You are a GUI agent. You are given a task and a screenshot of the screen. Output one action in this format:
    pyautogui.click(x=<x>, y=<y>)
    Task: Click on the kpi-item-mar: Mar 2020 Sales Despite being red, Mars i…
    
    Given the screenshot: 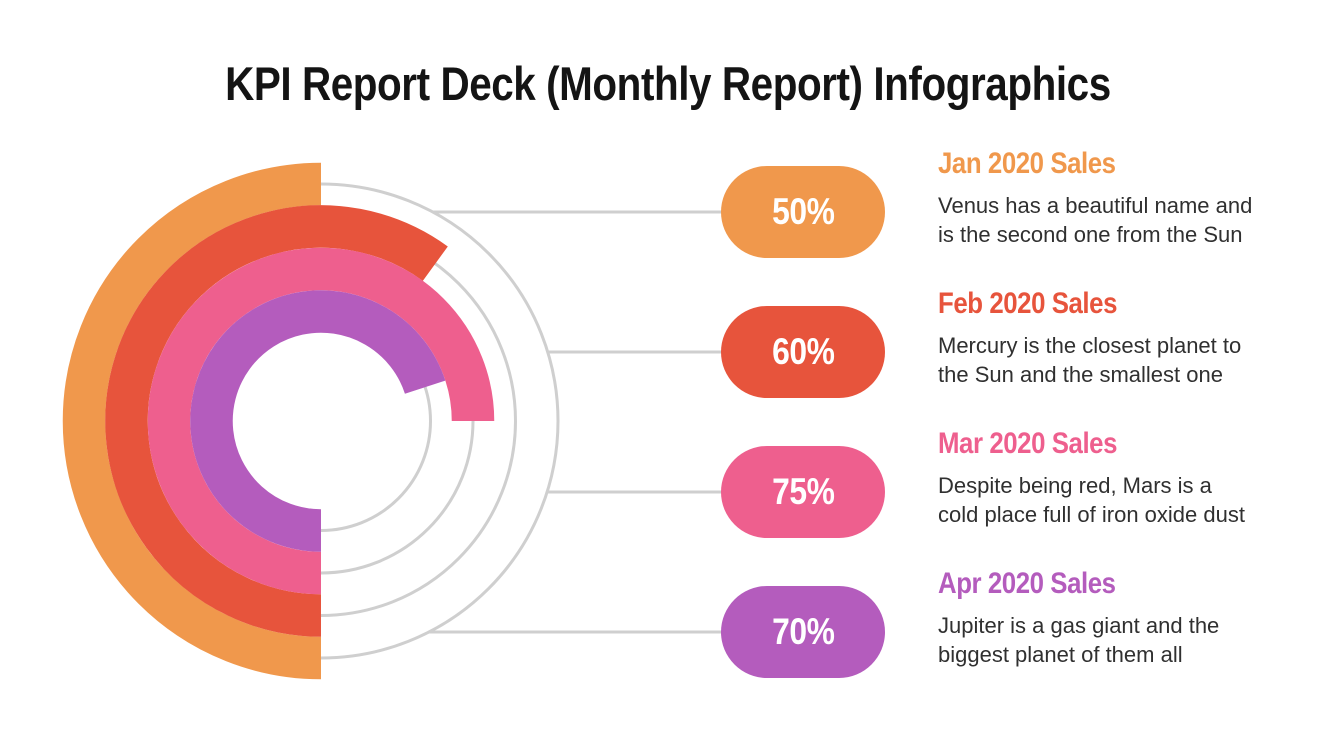 What is the action you would take?
    pyautogui.click(x=1113, y=478)
    